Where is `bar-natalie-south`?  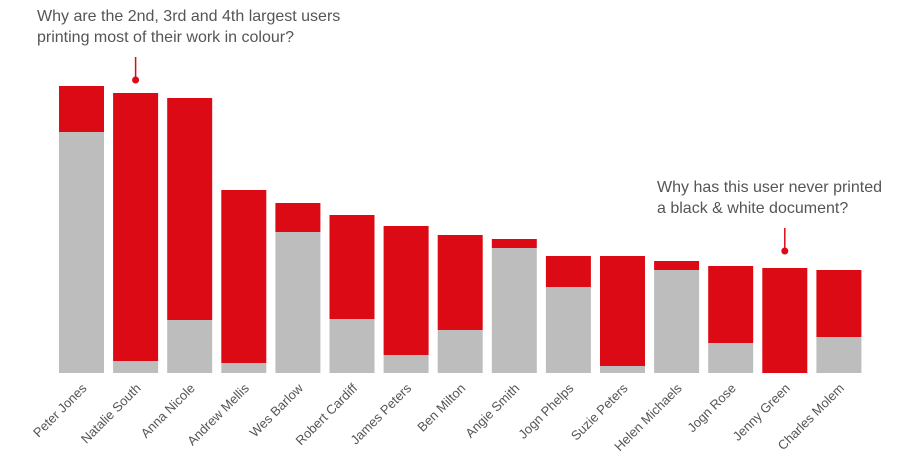
bar-natalie-south is located at coordinates (136, 233).